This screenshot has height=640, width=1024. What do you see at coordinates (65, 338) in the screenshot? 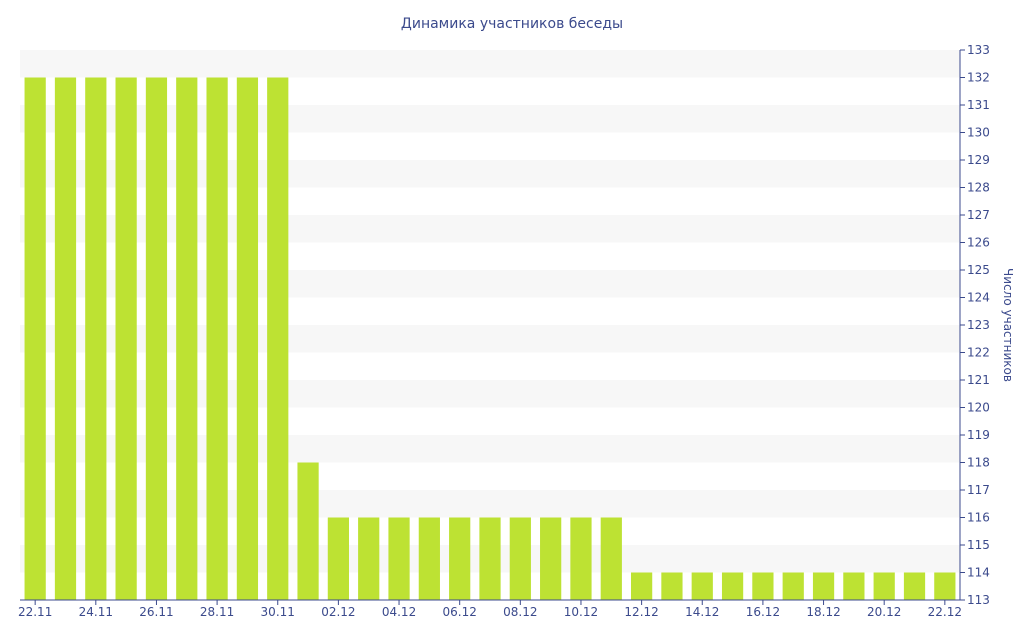
I see `bar-23.11` at bounding box center [65, 338].